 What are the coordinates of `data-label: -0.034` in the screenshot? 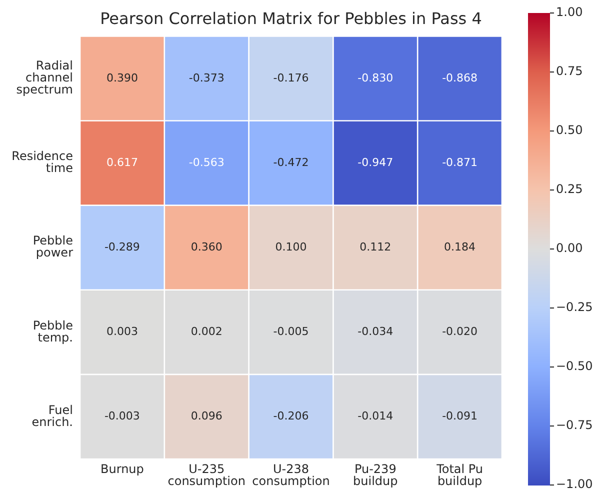 It's located at (376, 331).